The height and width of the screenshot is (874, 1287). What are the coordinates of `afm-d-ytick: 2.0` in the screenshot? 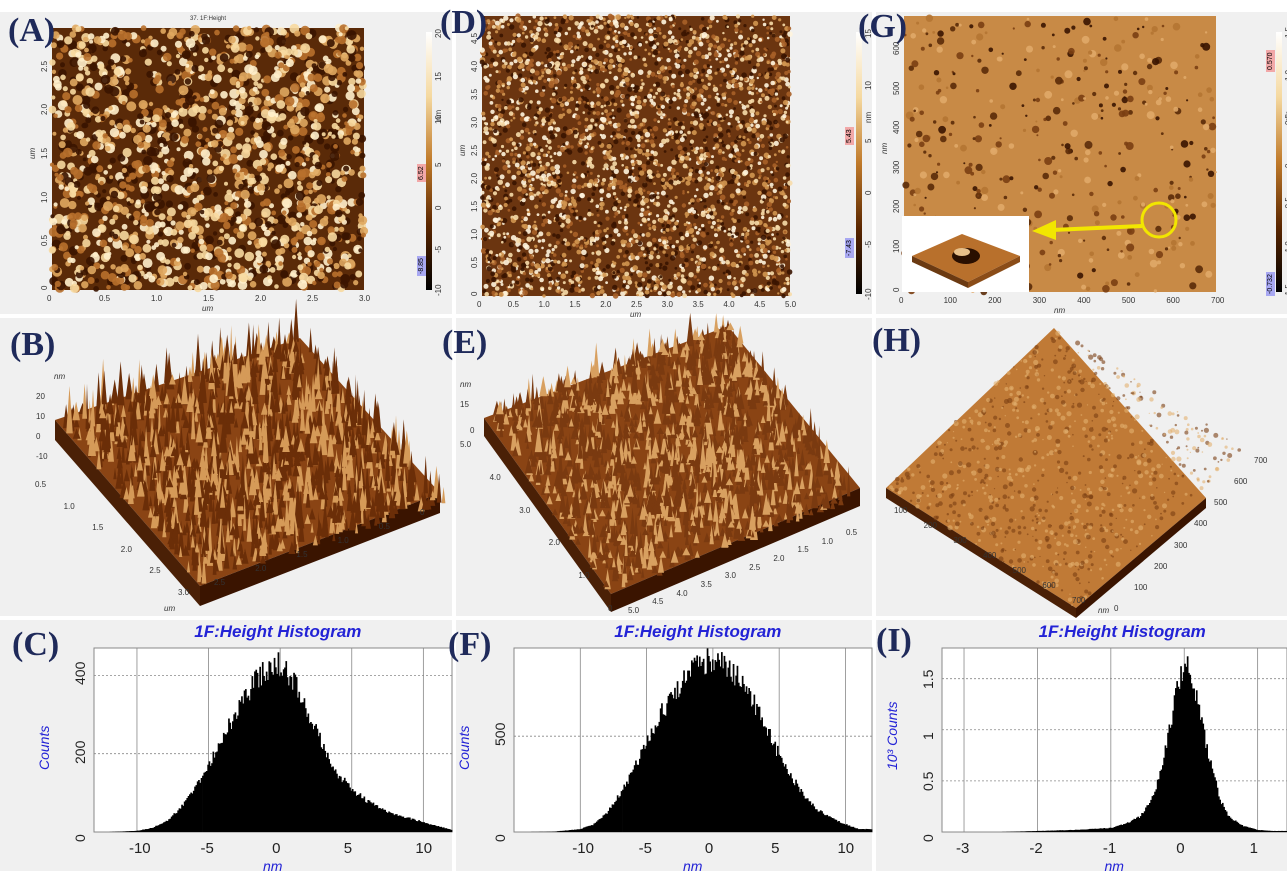 It's located at (474, 178).